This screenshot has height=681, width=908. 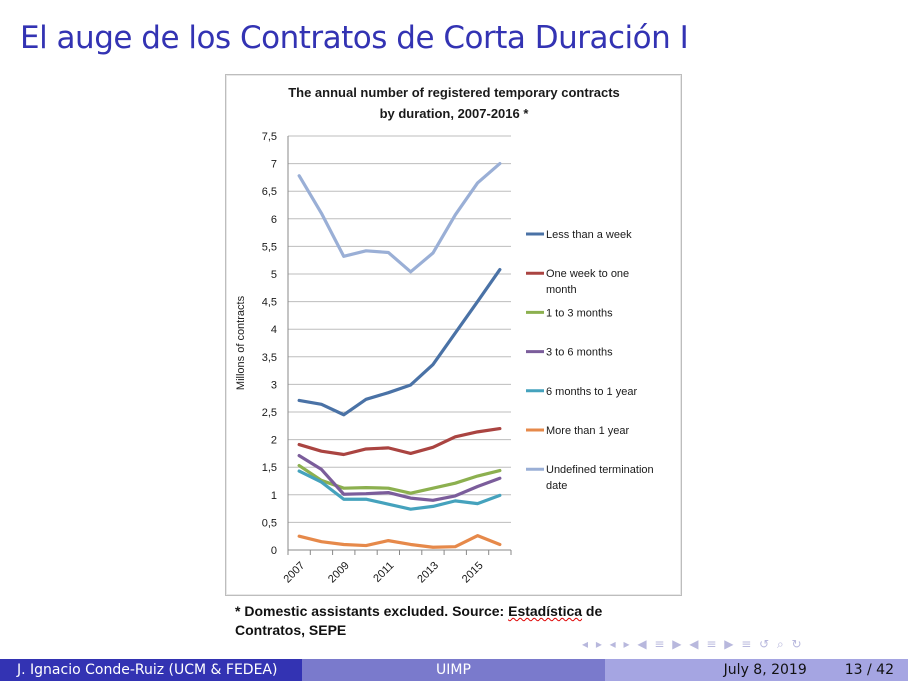 What do you see at coordinates (693, 644) in the screenshot?
I see `beamer-navigation-icons: ◂ ▸ ◂ ▸ ◀ ≡ ▶ ◀ ≡ ▶ ≡ ↺ ⌕ ↻` at bounding box center [693, 644].